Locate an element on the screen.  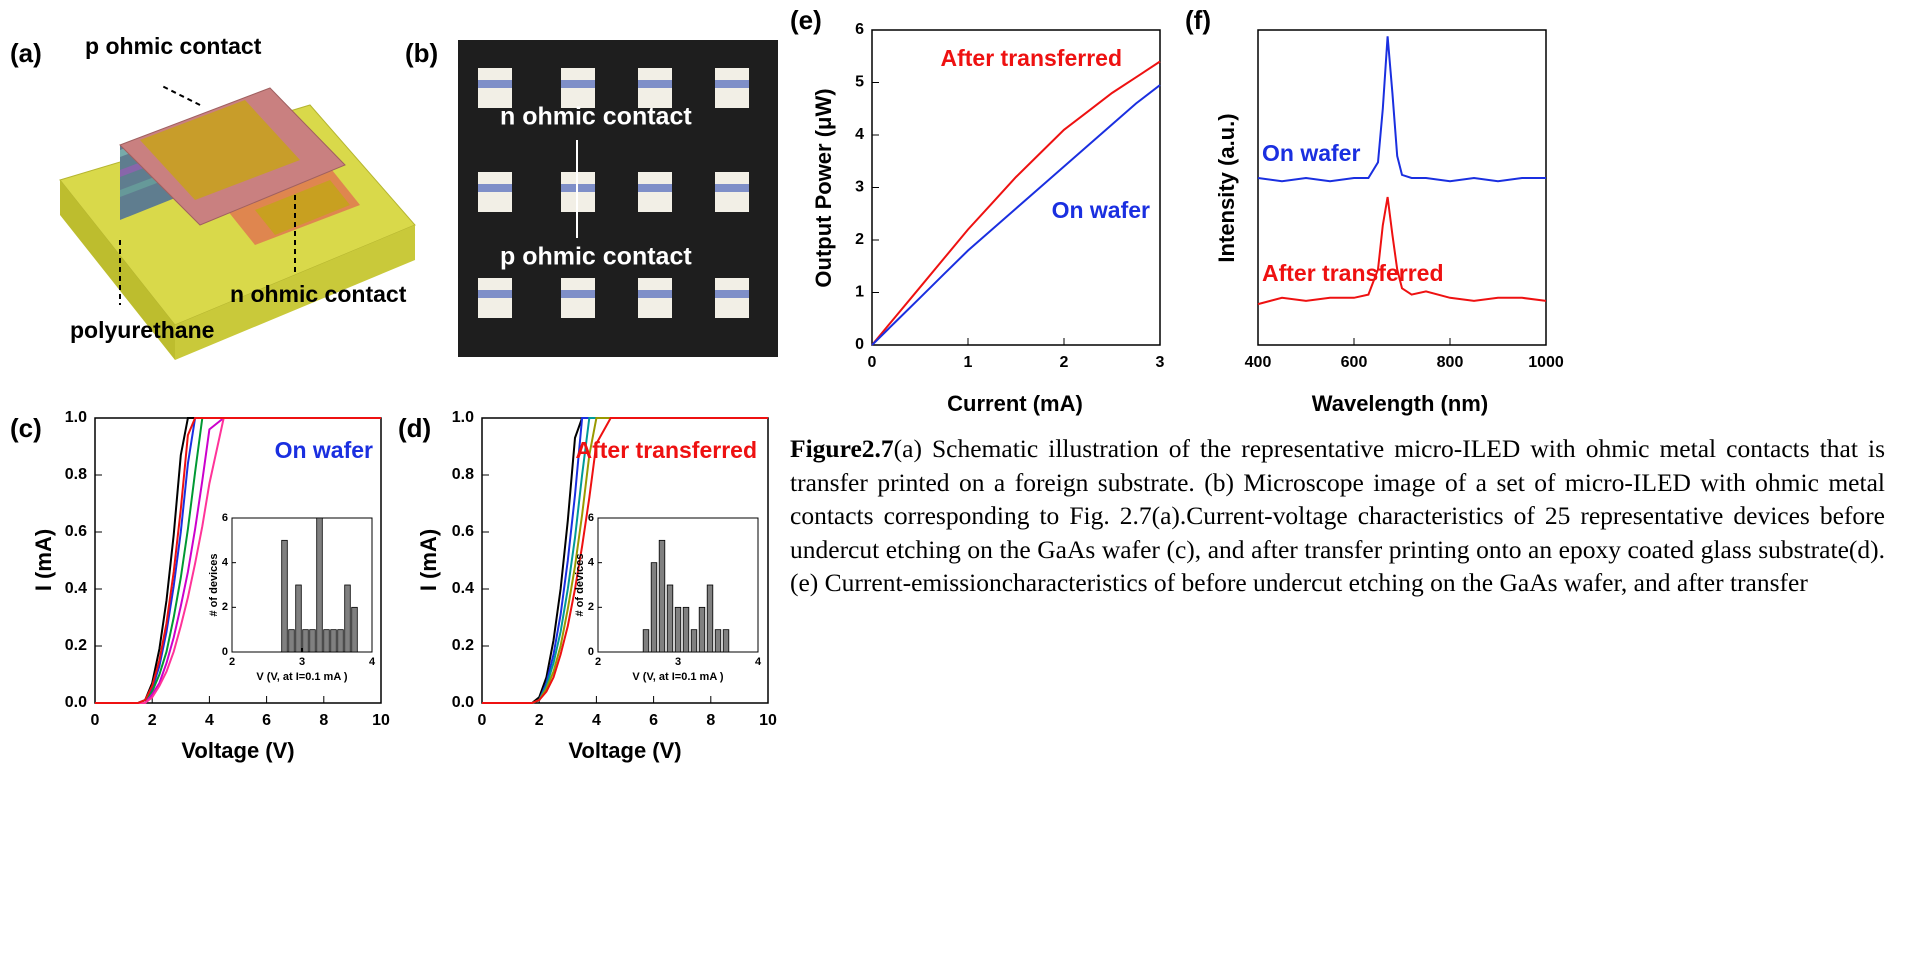
annotation: n ohmic contact is located at coordinates (596, 117).